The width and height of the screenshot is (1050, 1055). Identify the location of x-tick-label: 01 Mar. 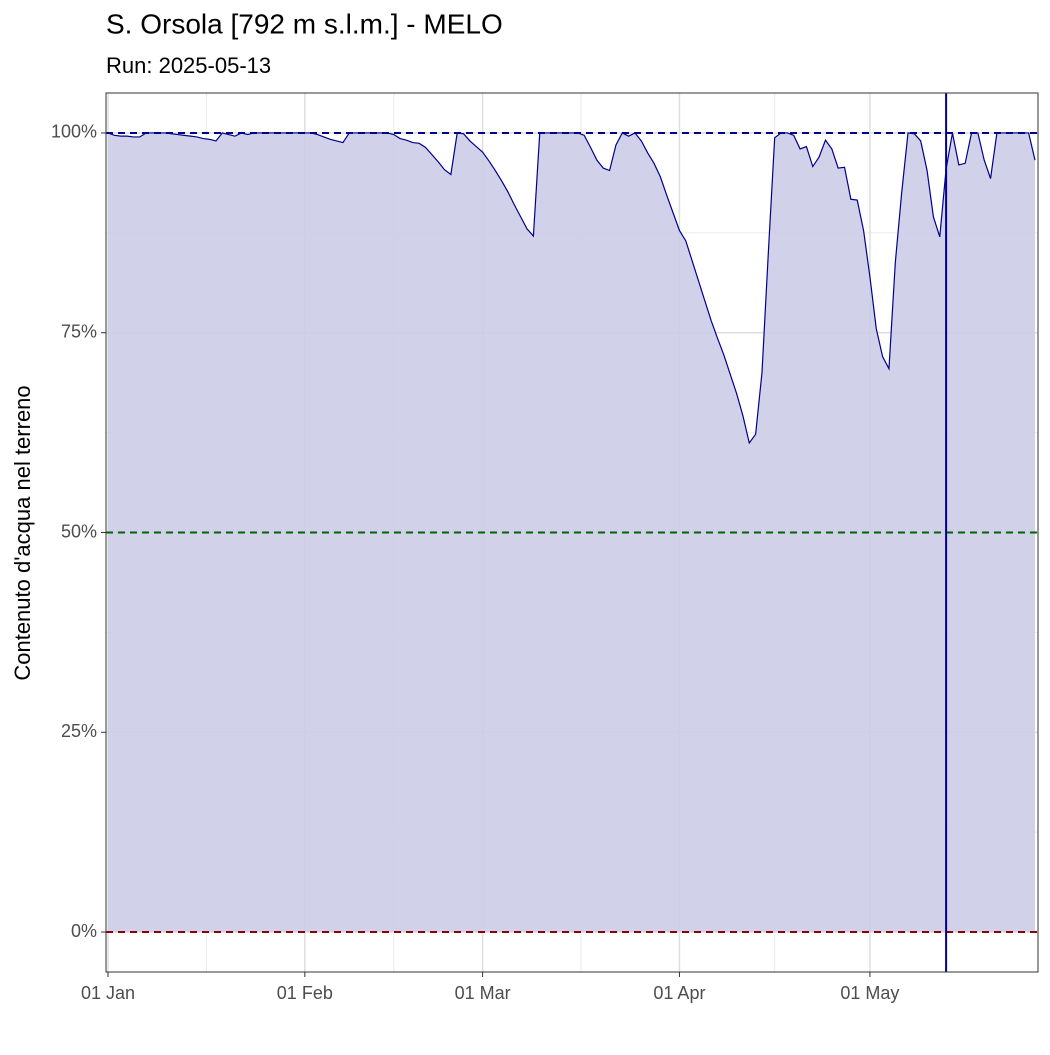
(483, 993).